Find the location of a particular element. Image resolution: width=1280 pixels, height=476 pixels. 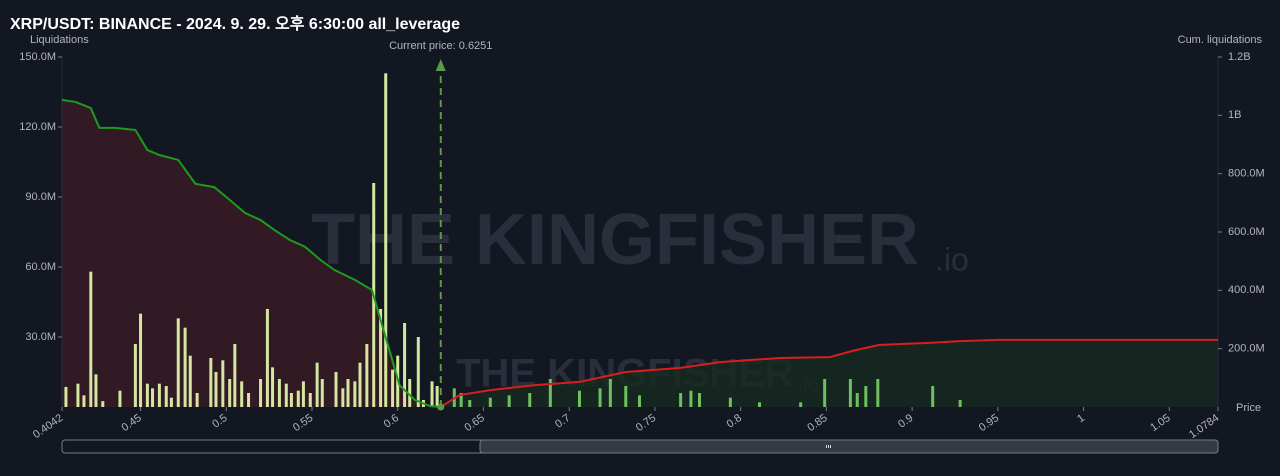

area is located at coordinates (829, 373).